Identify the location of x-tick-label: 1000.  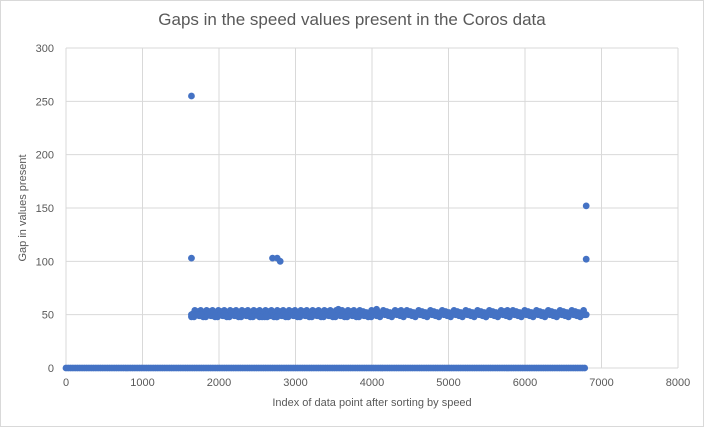
(142, 383).